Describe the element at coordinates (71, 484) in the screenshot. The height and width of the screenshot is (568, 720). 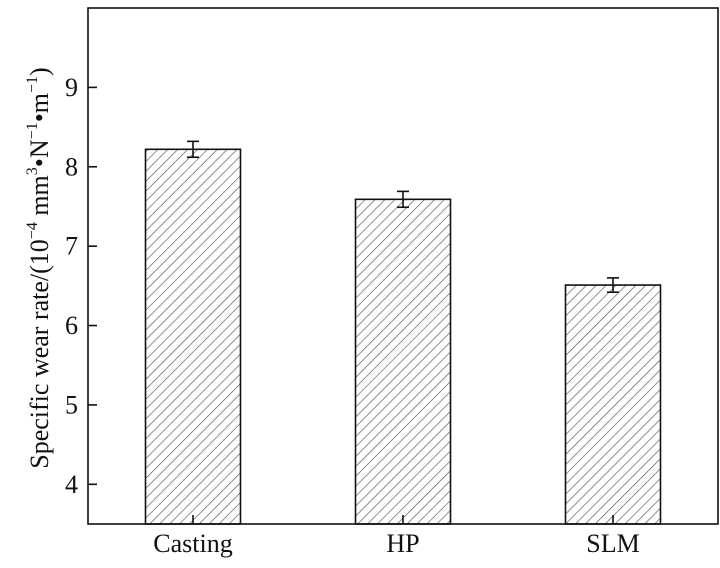
I see `y-tick-label: 4` at that location.